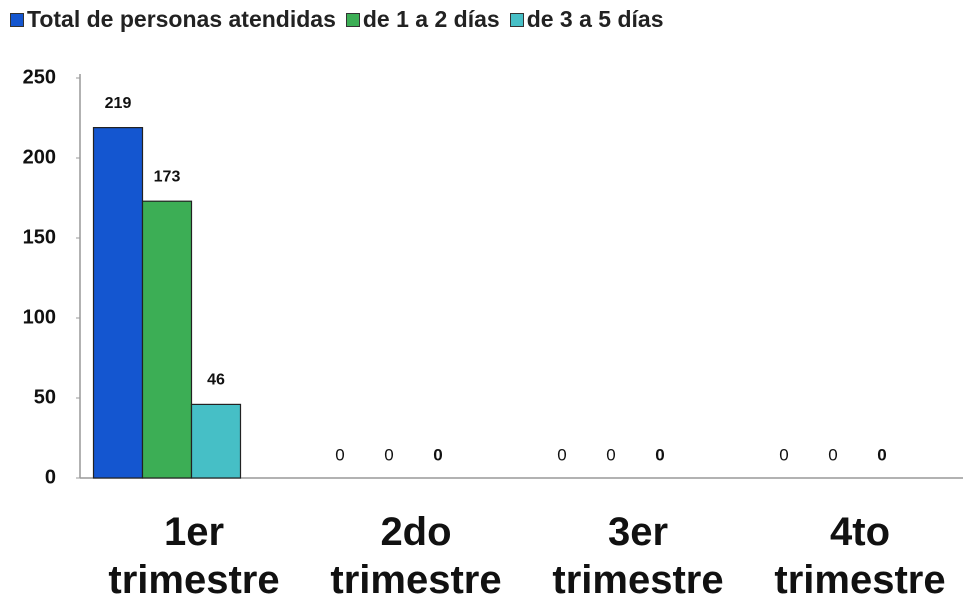 The height and width of the screenshot is (609, 963). I want to click on y-tick-label: 150, so click(39, 237).